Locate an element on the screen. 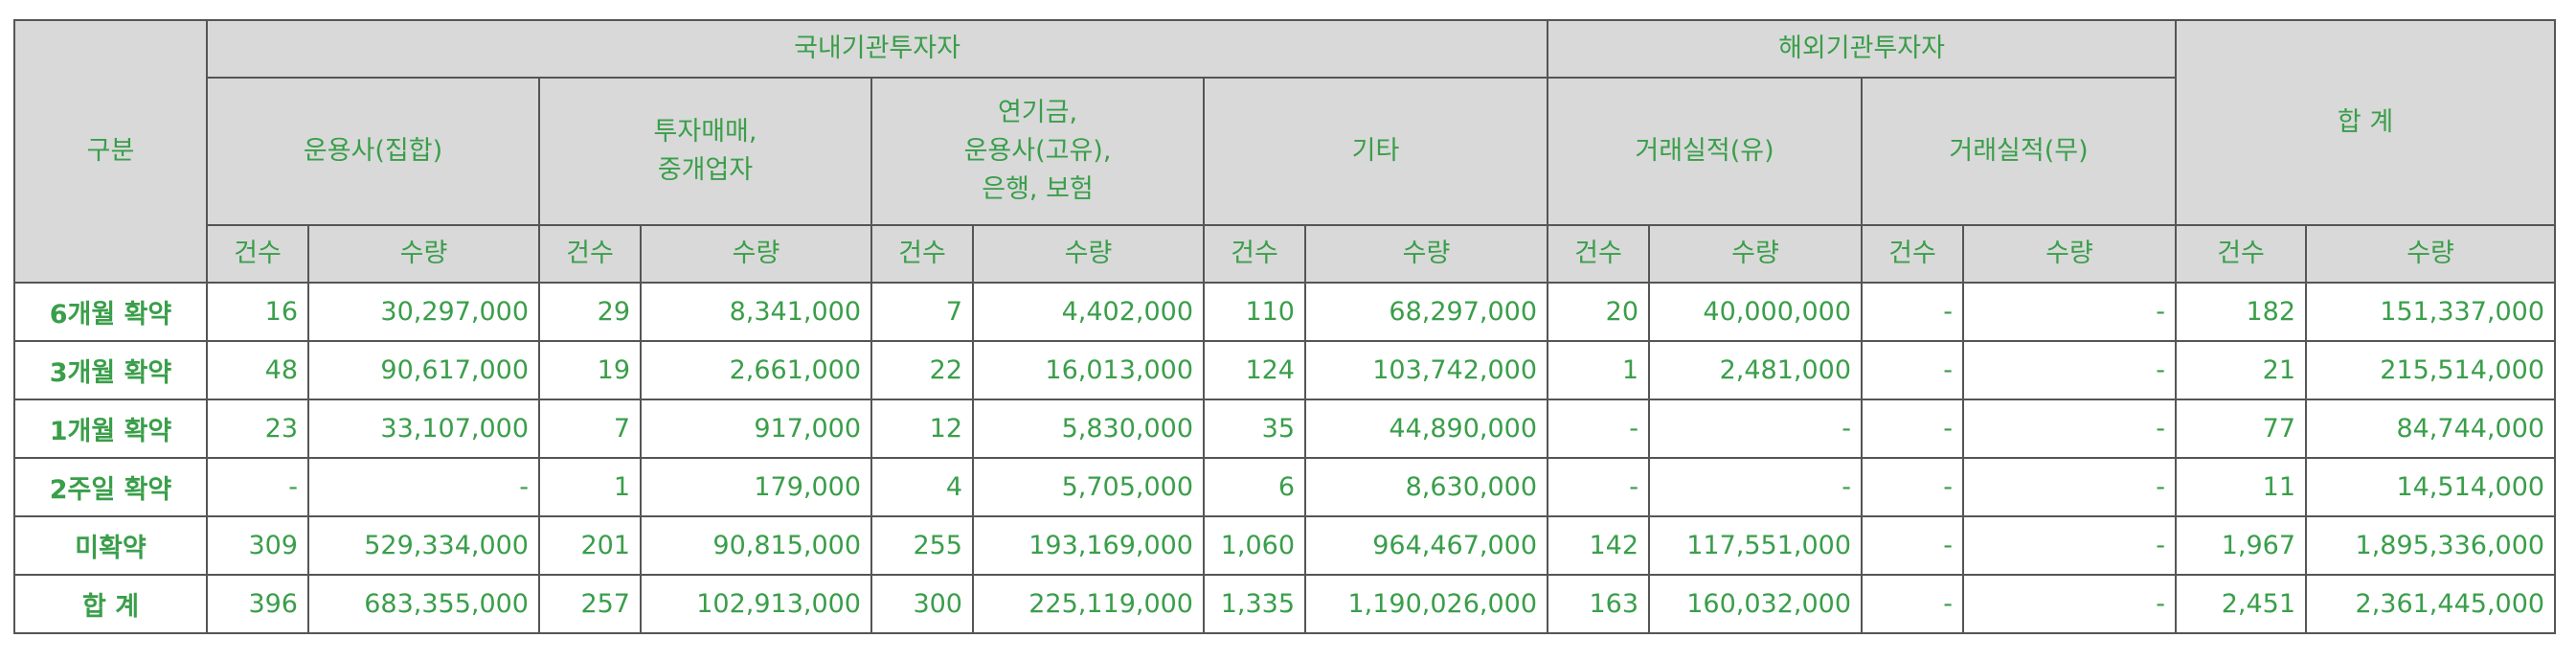 The image size is (2576, 661). qty-cell: 2,361,445,000 is located at coordinates (2431, 604).